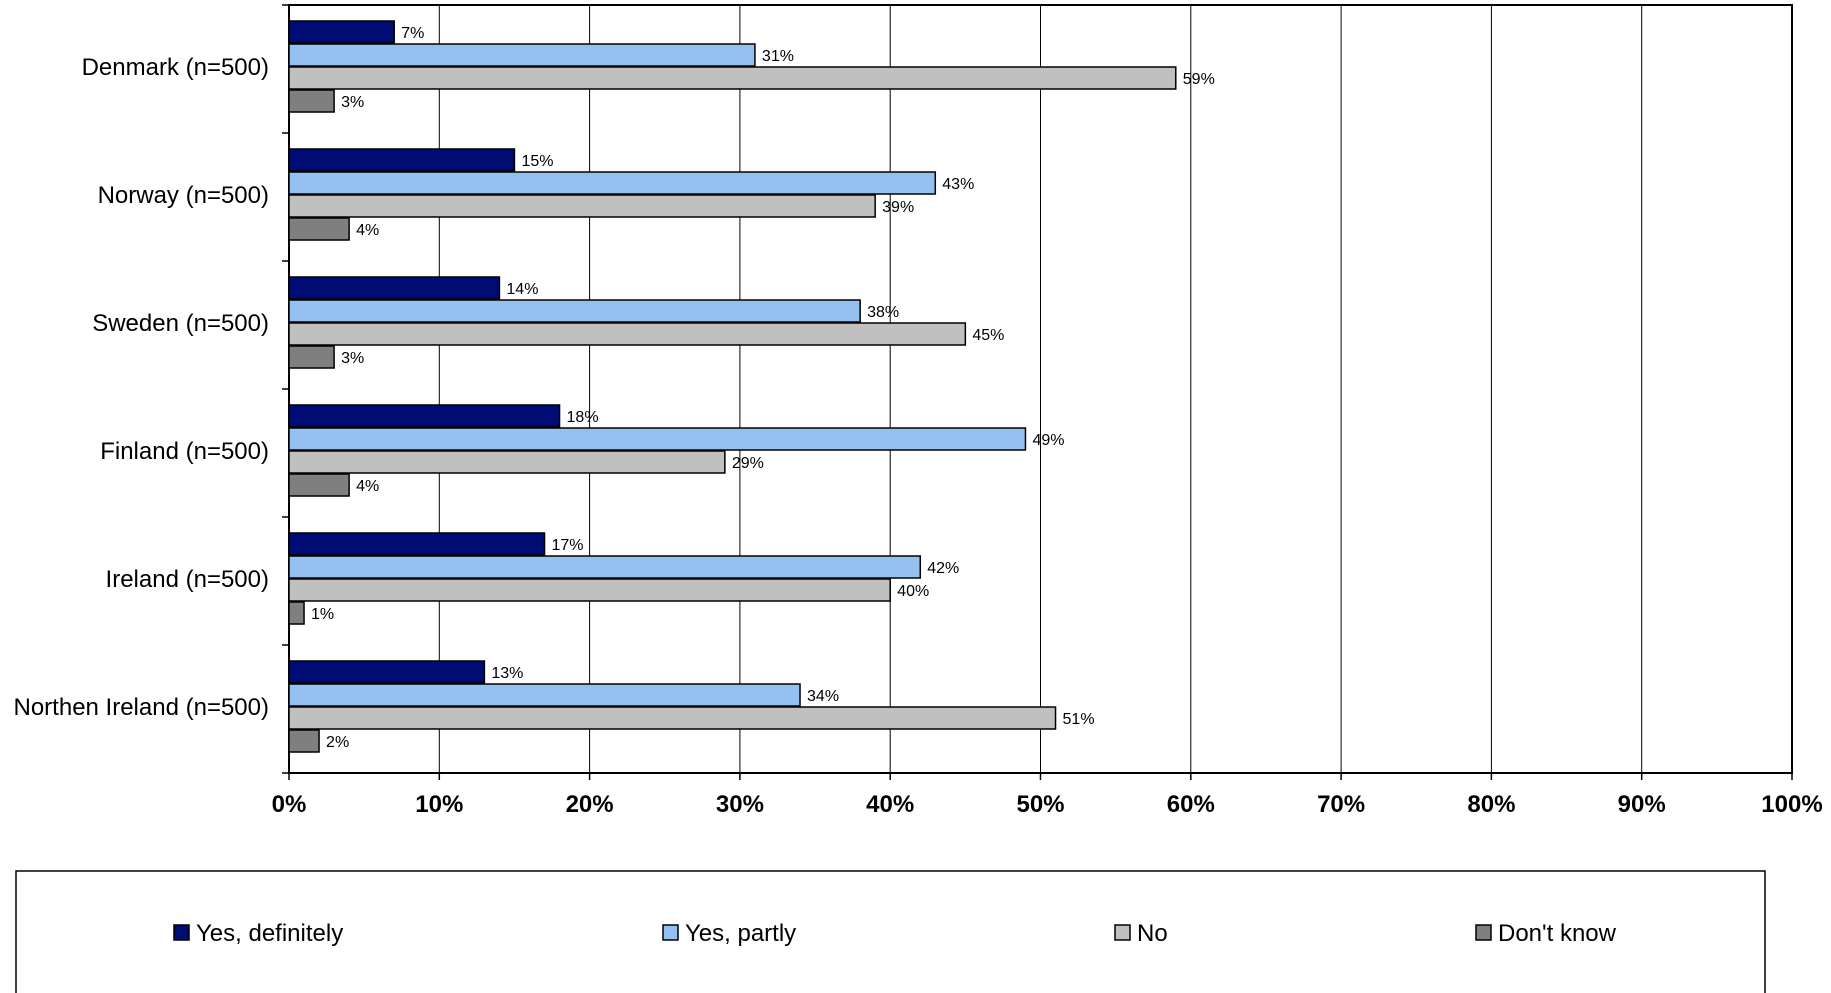 This screenshot has width=1831, height=993. I want to click on data-label: 42%, so click(943, 568).